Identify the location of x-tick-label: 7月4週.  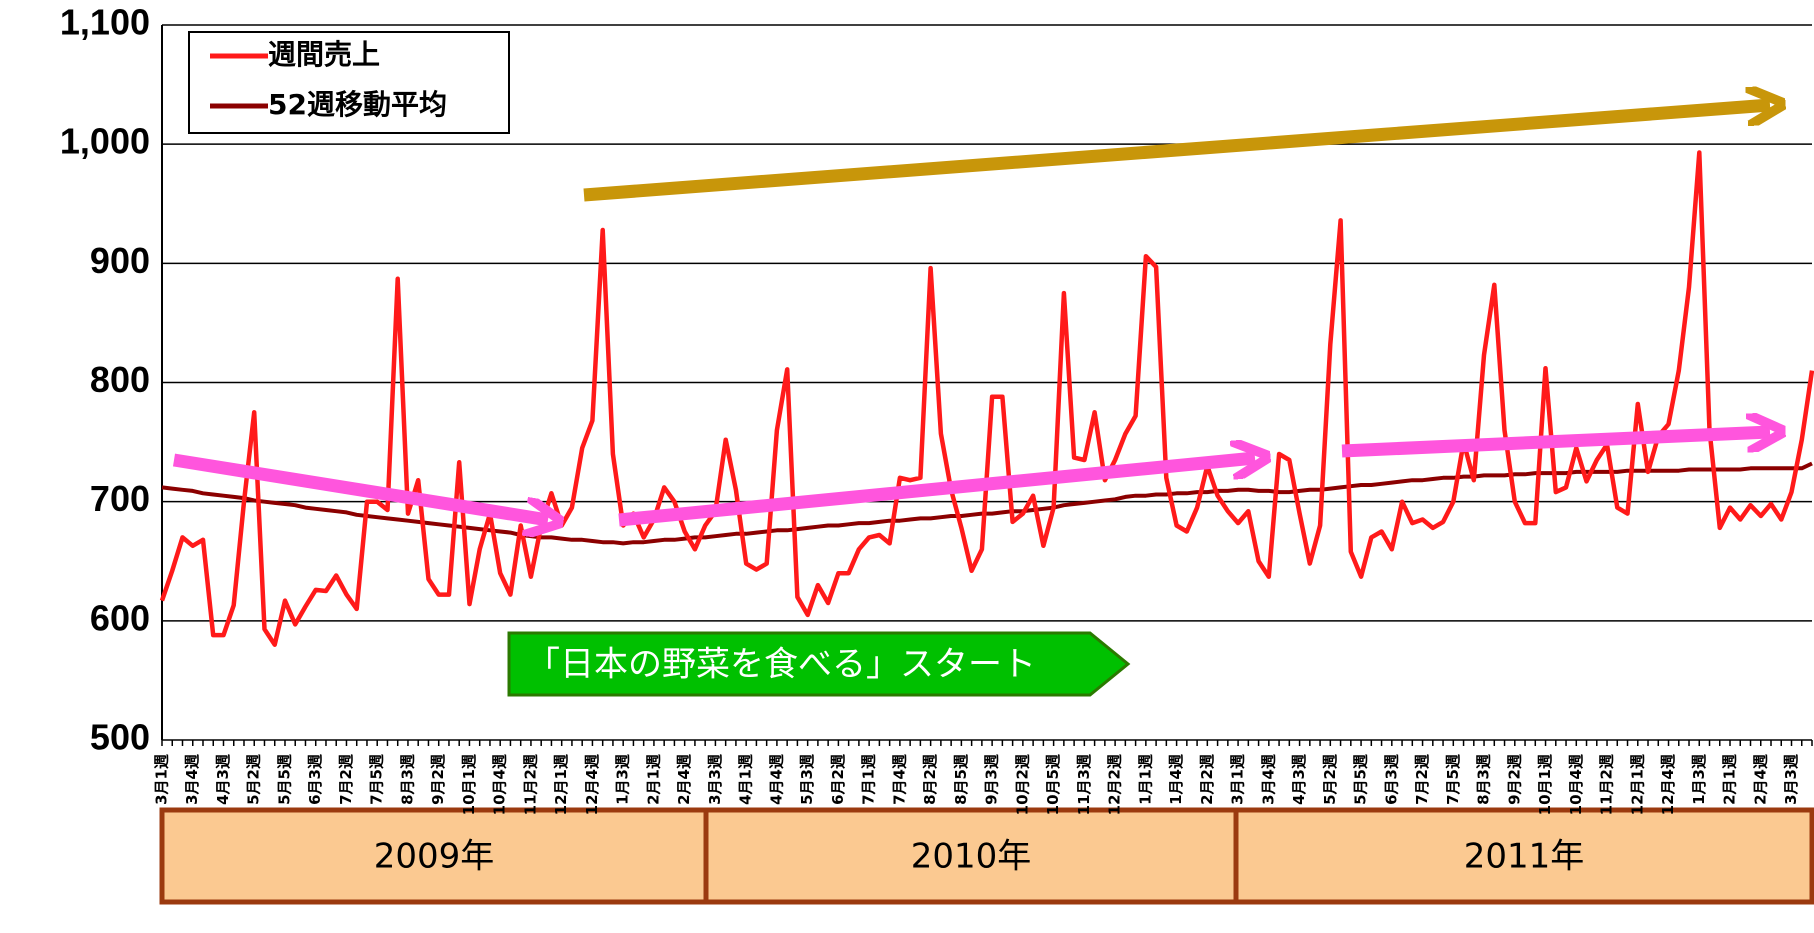
(899, 779).